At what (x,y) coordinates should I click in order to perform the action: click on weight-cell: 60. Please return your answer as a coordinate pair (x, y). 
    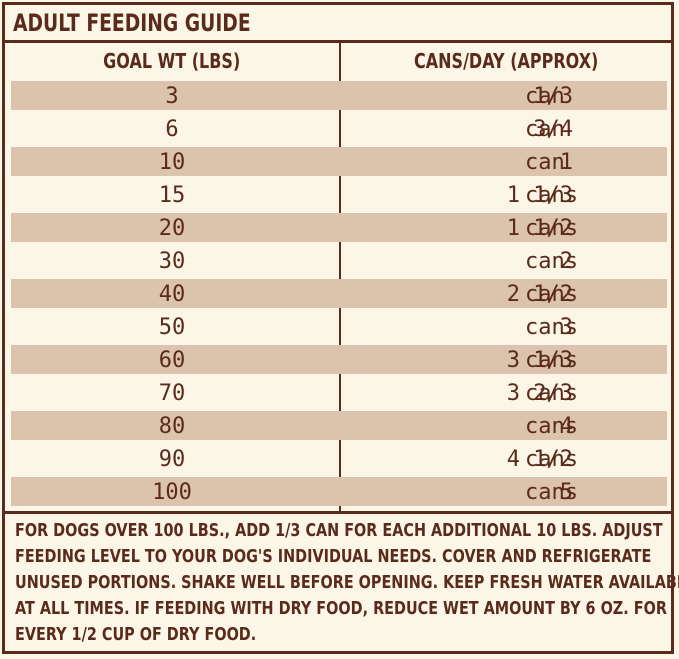
    Looking at the image, I should click on (172, 360).